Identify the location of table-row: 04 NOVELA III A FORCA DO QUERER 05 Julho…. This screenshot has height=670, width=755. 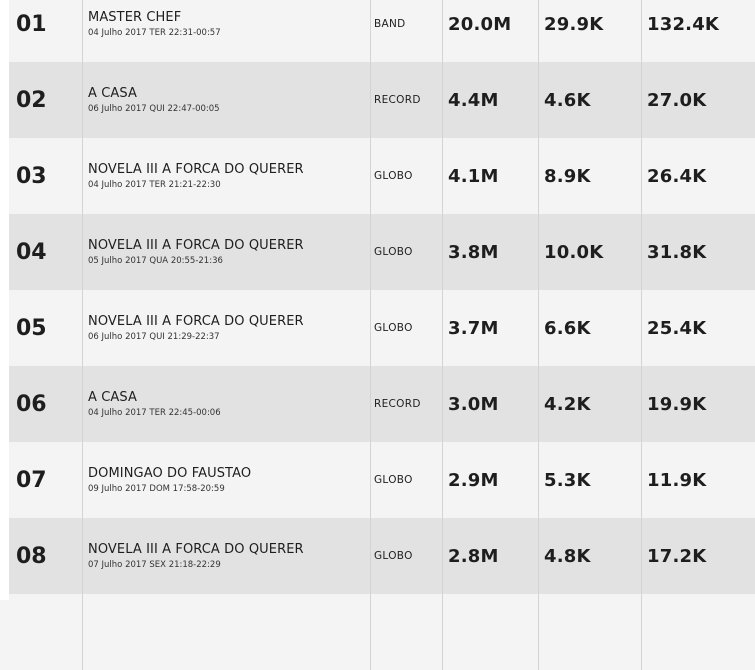
(377, 252).